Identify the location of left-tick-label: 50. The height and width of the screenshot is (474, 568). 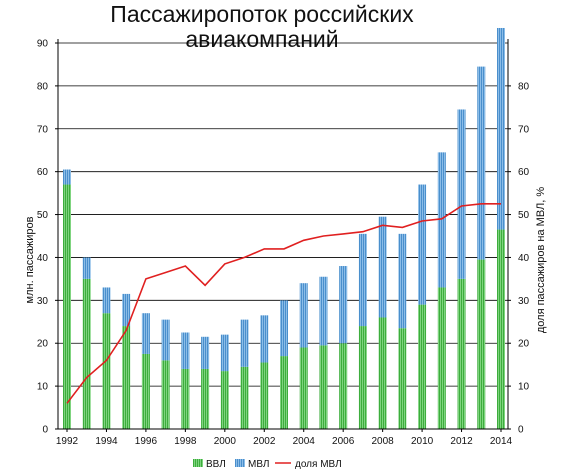
(43, 215).